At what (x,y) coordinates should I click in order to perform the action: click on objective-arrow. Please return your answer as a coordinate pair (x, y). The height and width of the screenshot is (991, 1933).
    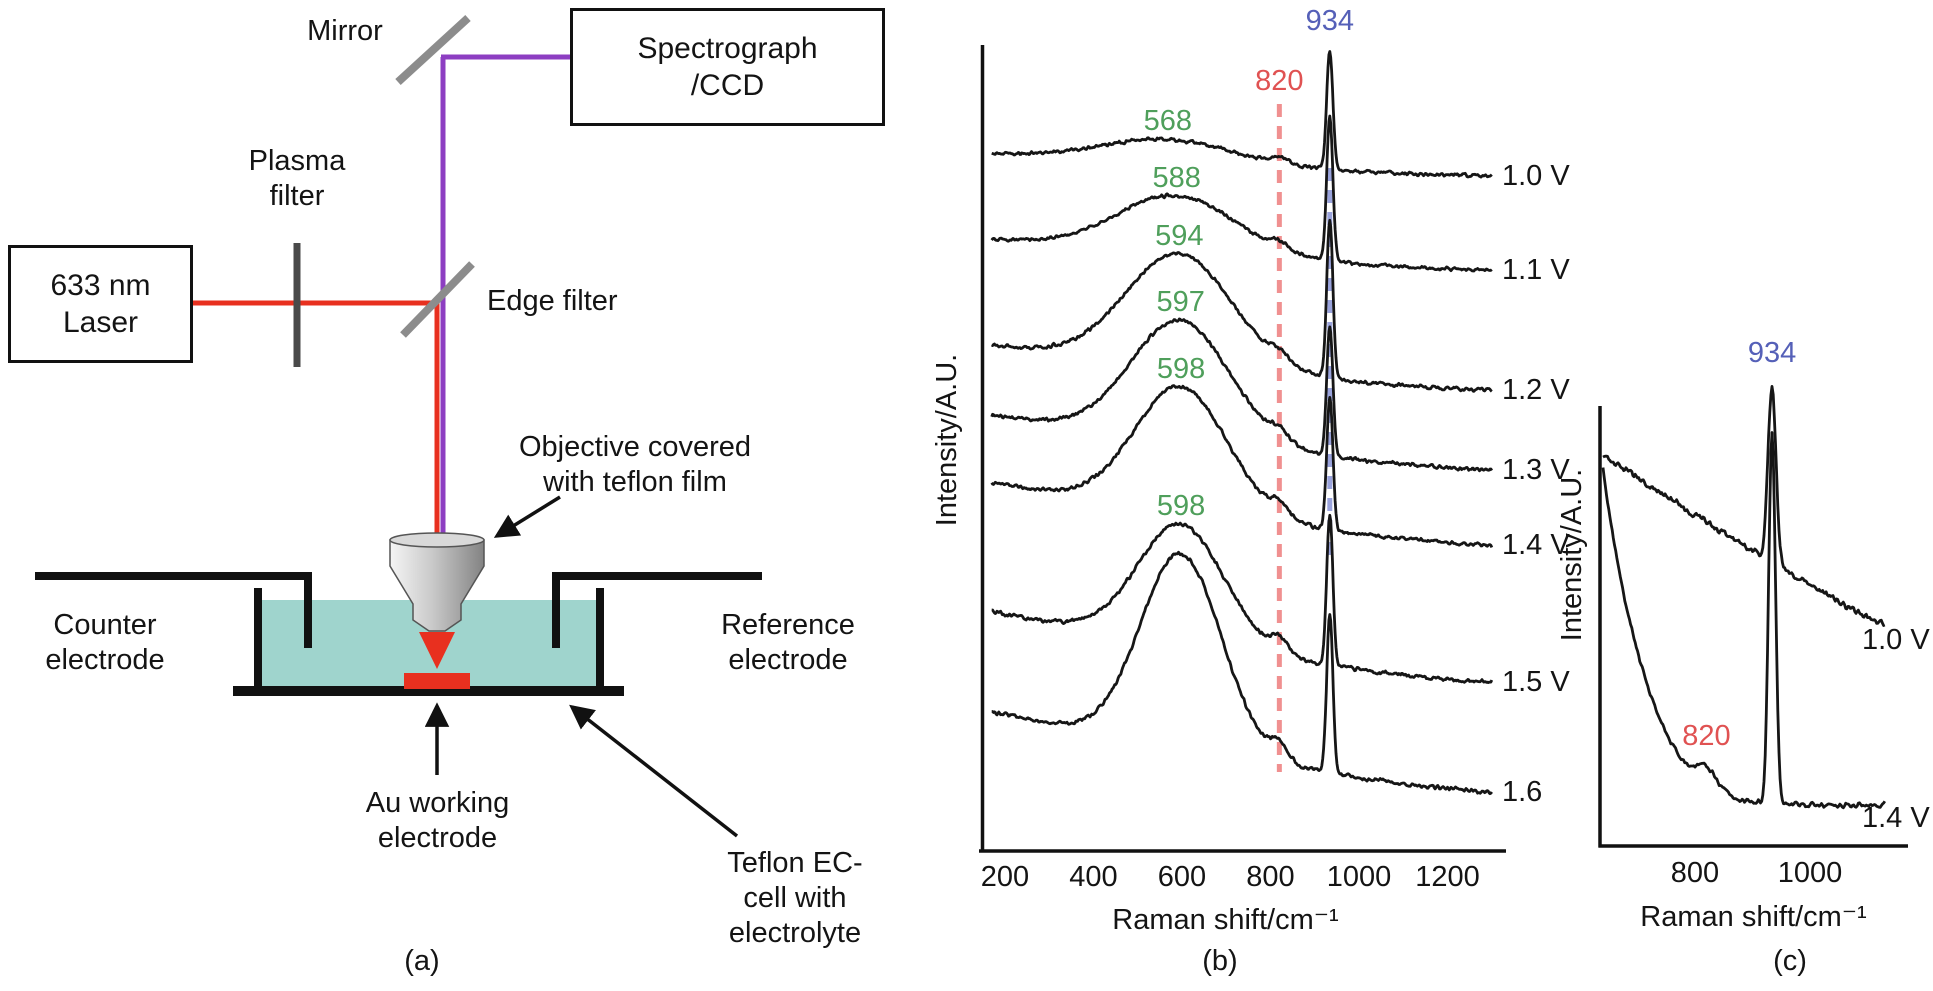
    Looking at the image, I should click on (527, 516).